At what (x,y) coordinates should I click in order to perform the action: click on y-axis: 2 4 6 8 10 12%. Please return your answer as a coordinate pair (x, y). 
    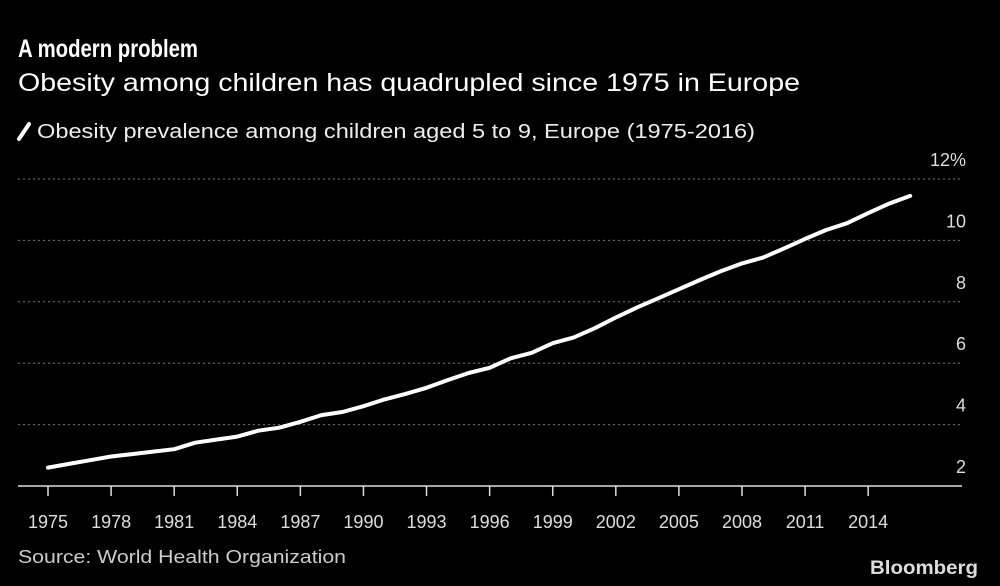
    Looking at the image, I should click on (948, 313).